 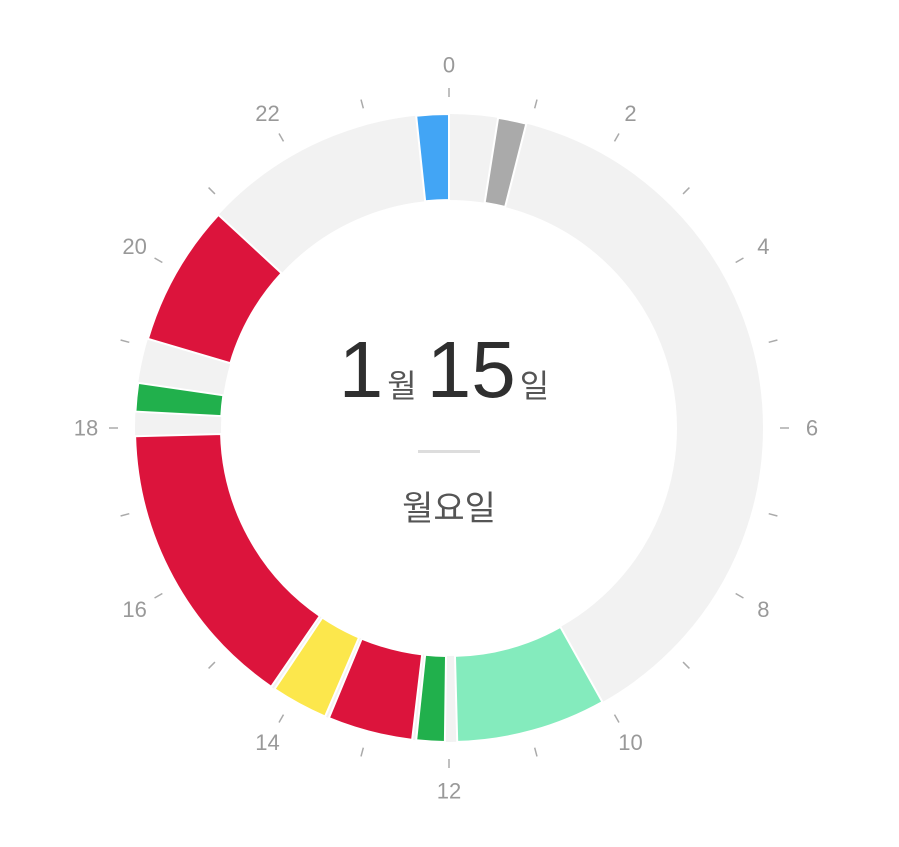 What do you see at coordinates (630, 113) in the screenshot?
I see `hour-label: 2` at bounding box center [630, 113].